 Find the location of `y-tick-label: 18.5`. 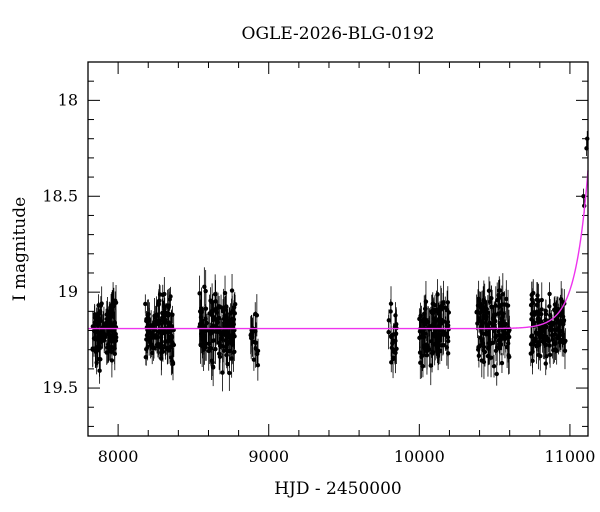

y-tick-label: 18.5 is located at coordinates (60, 195).